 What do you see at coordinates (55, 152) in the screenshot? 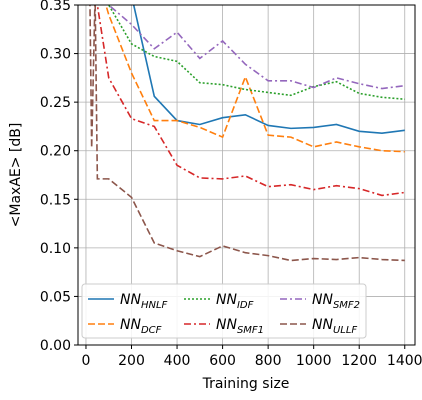
I see `y-tick-label: 0.20` at bounding box center [55, 152].